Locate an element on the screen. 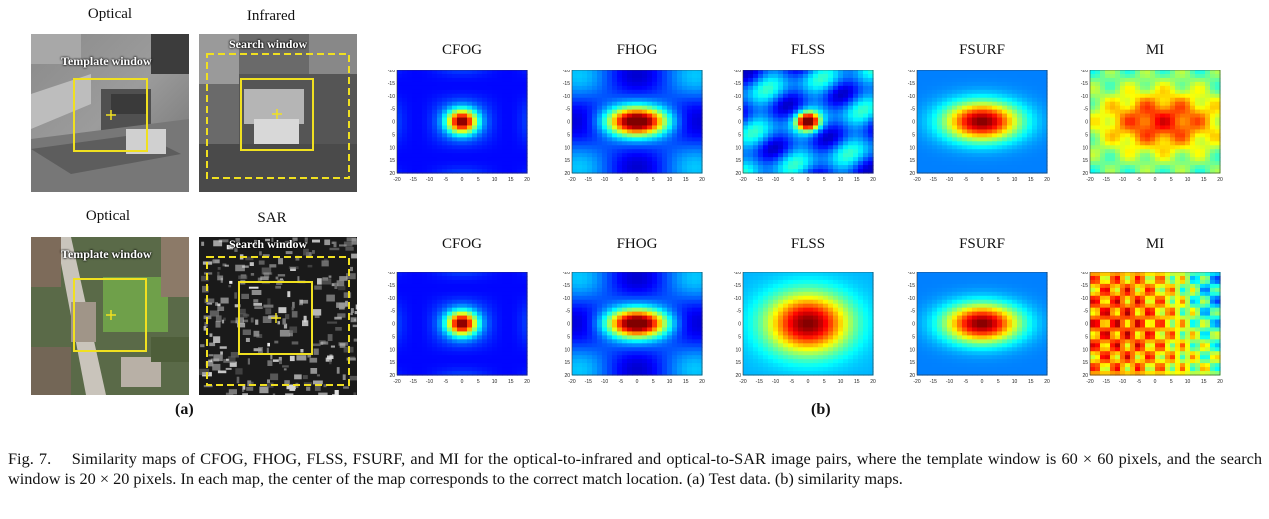 Image resolution: width=1269 pixels, height=519 pixels. row1-infrared-title: Infrared is located at coordinates (271, 16).